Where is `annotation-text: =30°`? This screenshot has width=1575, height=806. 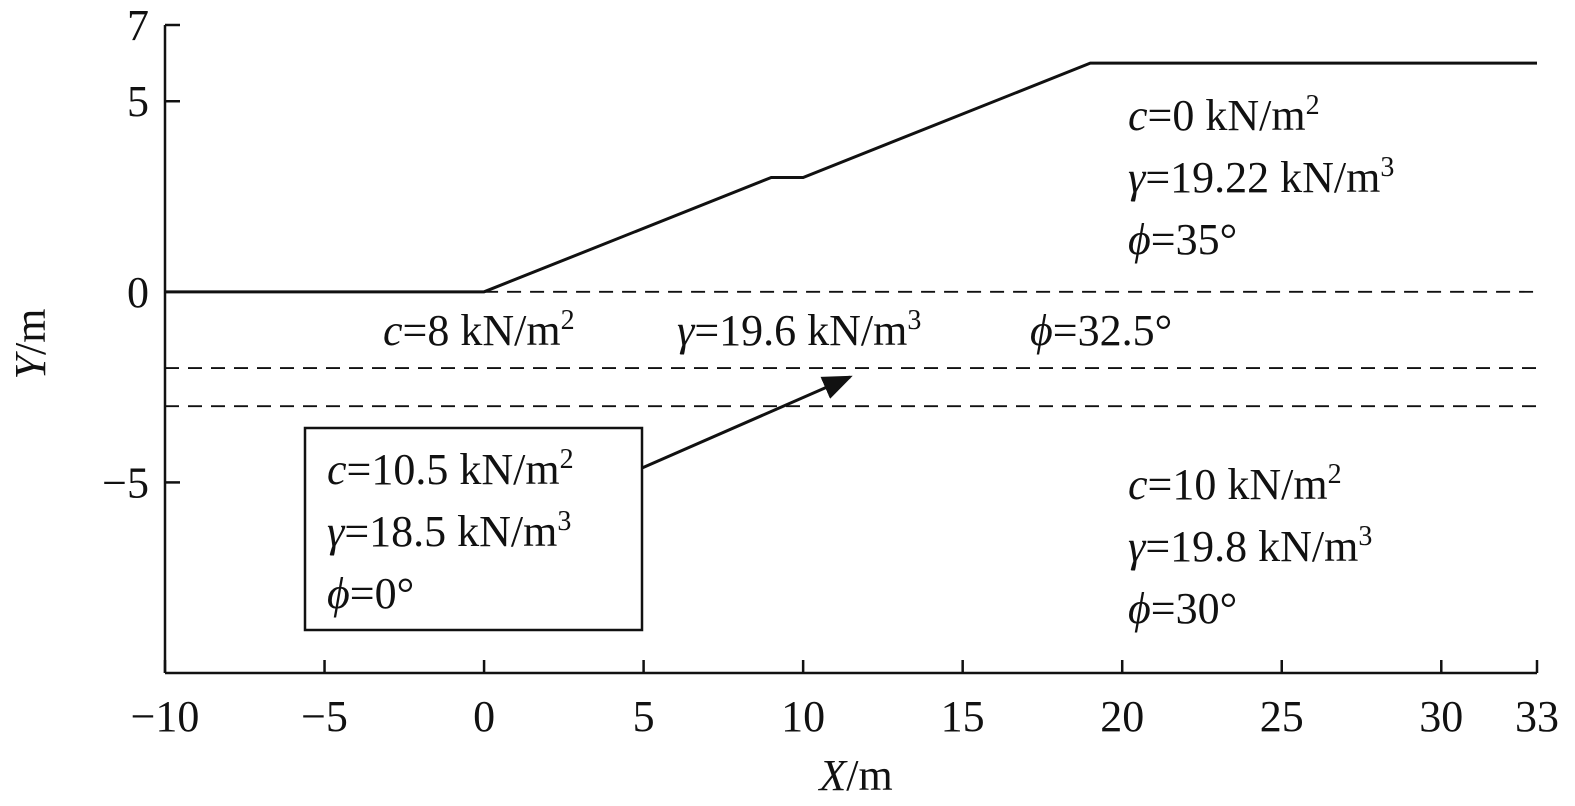
annotation-text: =30° is located at coordinates (1194, 608).